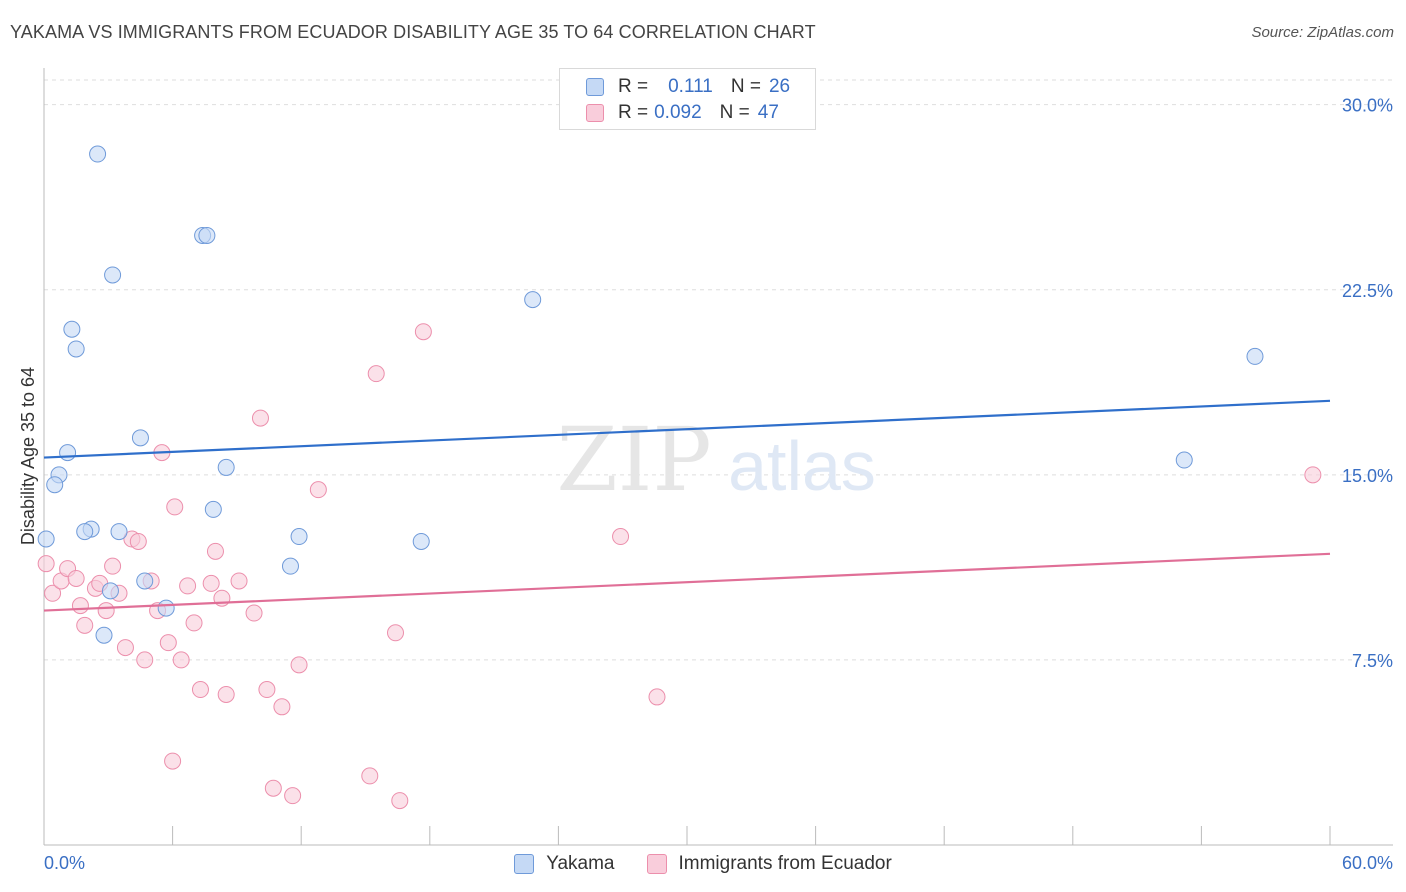  What do you see at coordinates (28, 456) in the screenshot?
I see `y-axis-label: Disability Age 35 to 64` at bounding box center [28, 456].